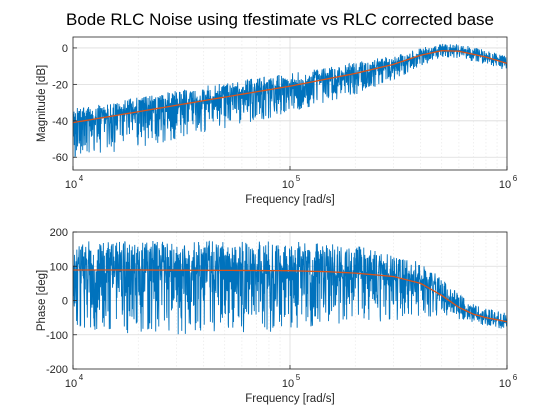 The height and width of the screenshot is (420, 560). What do you see at coordinates (60, 122) in the screenshot?
I see `magnitude-y-tick-label: -40` at bounding box center [60, 122].